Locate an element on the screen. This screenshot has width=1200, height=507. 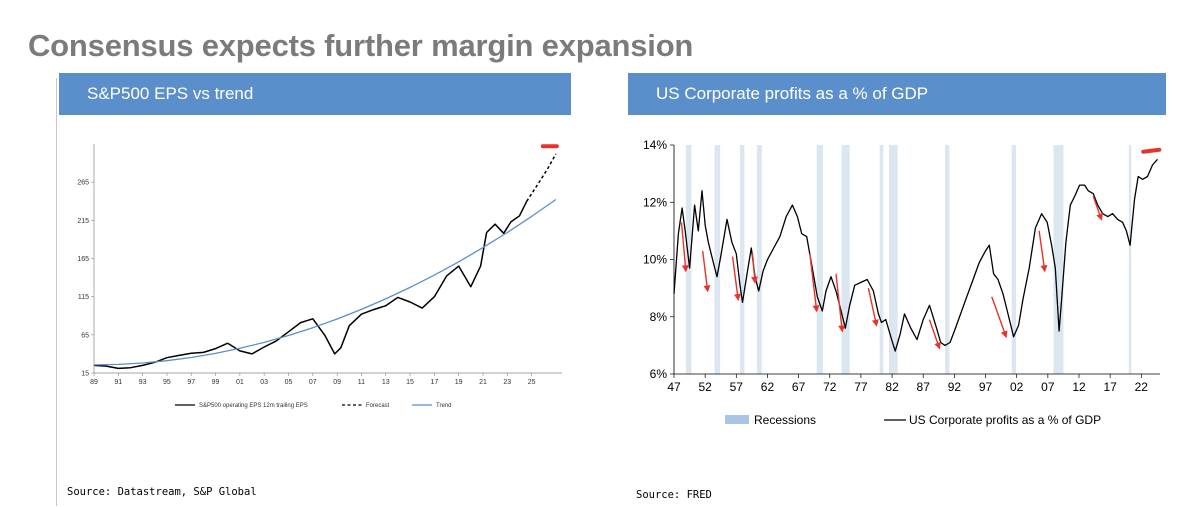
eps-x-tick-label: 25 is located at coordinates (532, 382).